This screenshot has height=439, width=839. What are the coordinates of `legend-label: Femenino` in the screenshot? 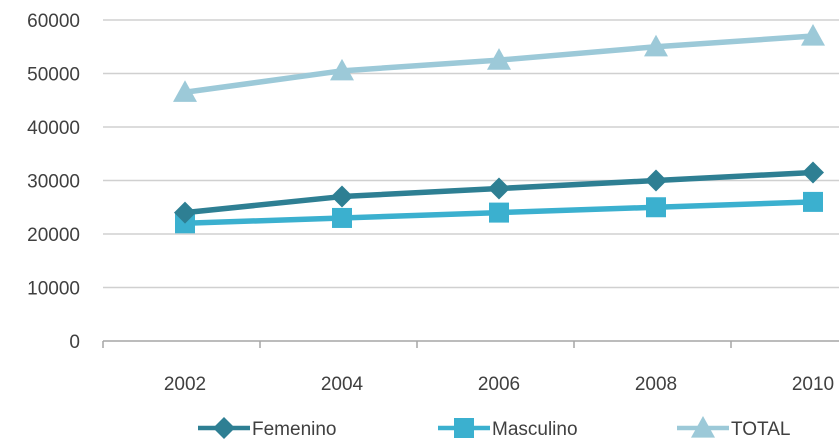 It's located at (294, 429).